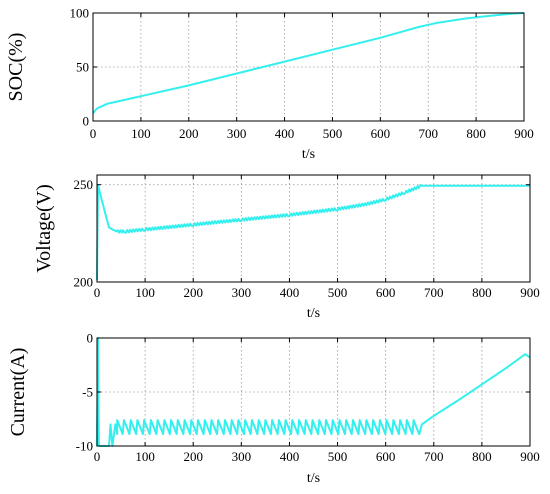  What do you see at coordinates (242, 292) in the screenshot?
I see `voltage-x-tick-label: 300` at bounding box center [242, 292].